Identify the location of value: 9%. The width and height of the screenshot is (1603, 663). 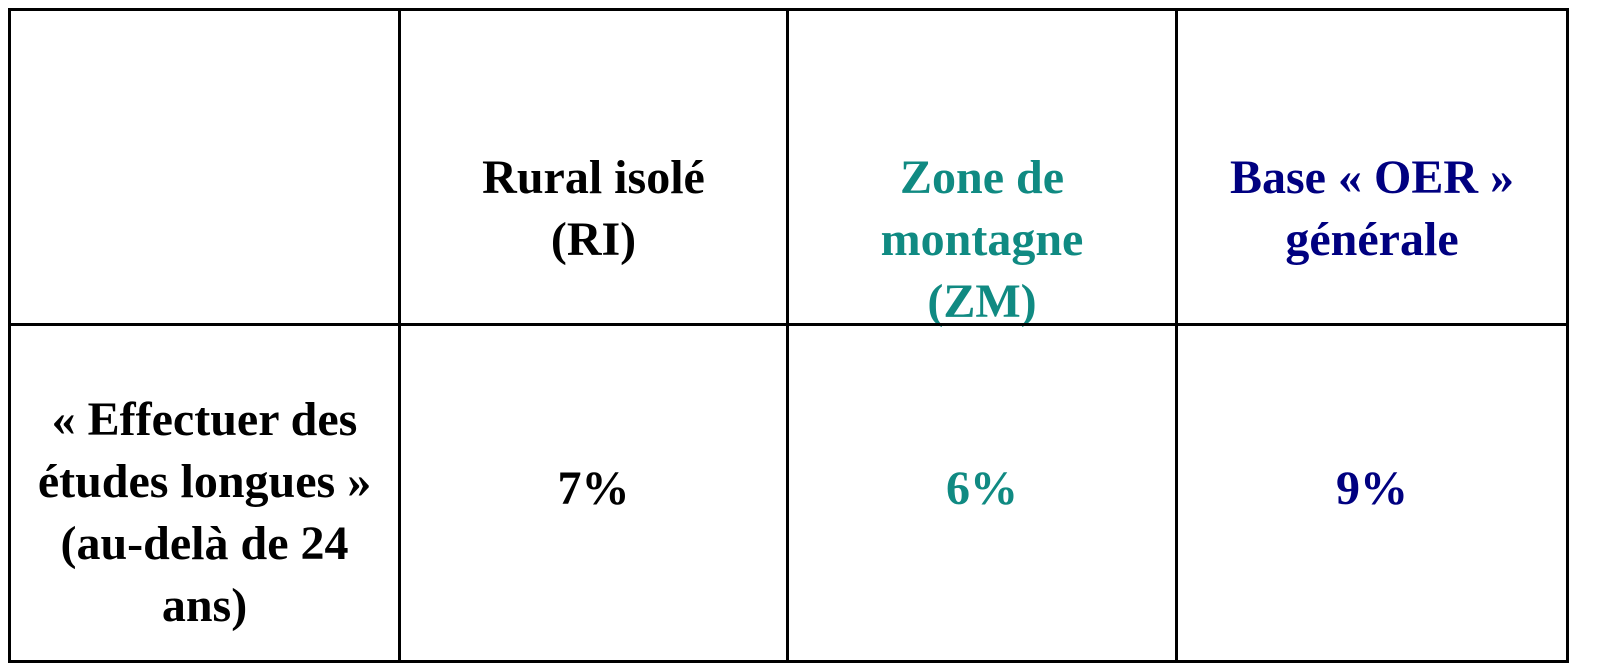
(1372, 488).